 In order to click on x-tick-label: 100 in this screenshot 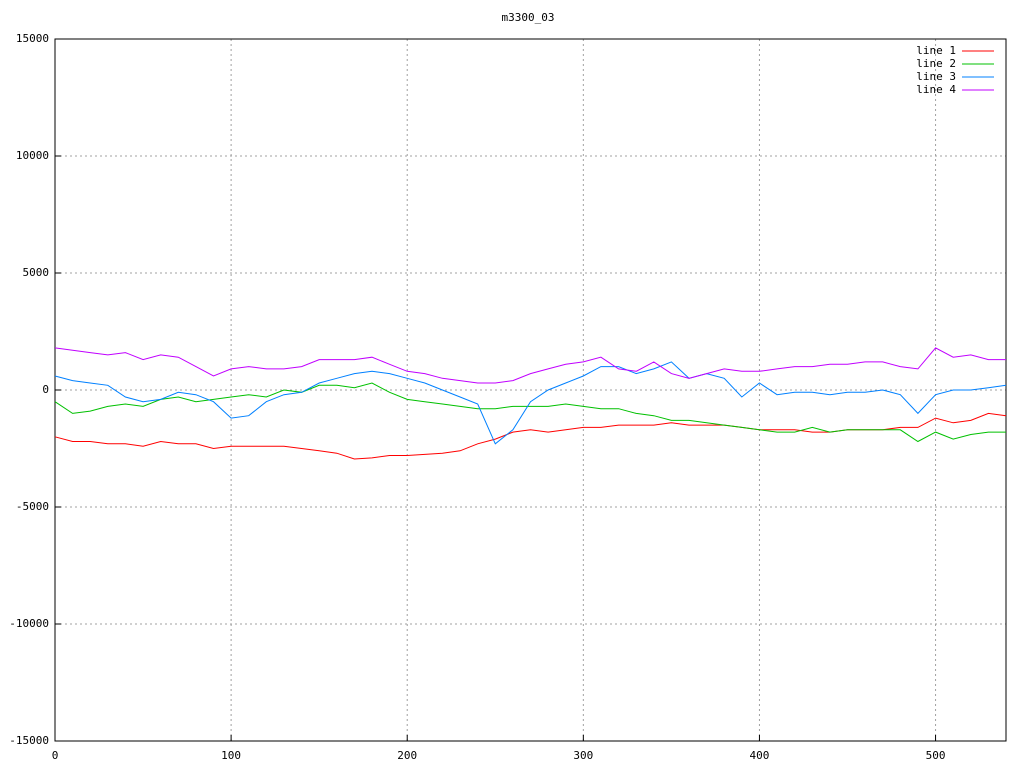, I will do `click(231, 755)`.